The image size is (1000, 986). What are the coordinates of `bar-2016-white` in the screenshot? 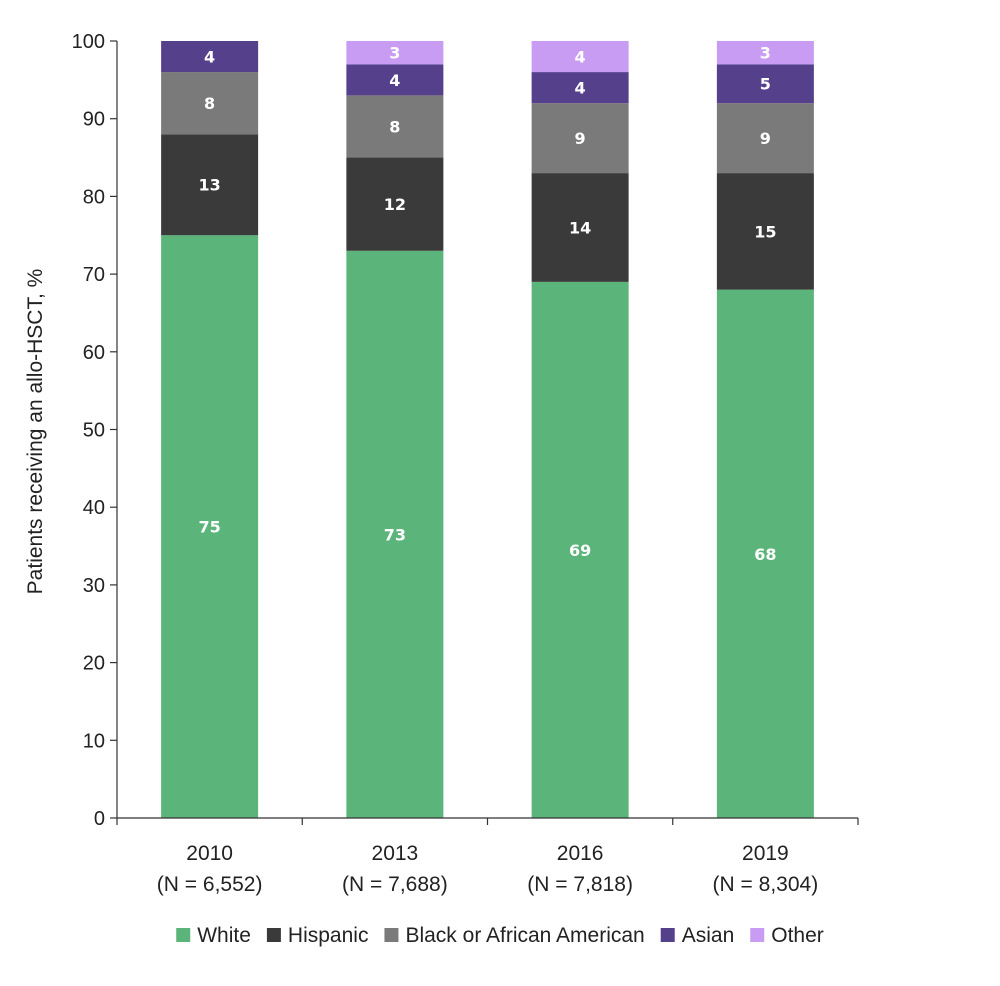 It's located at (580, 549).